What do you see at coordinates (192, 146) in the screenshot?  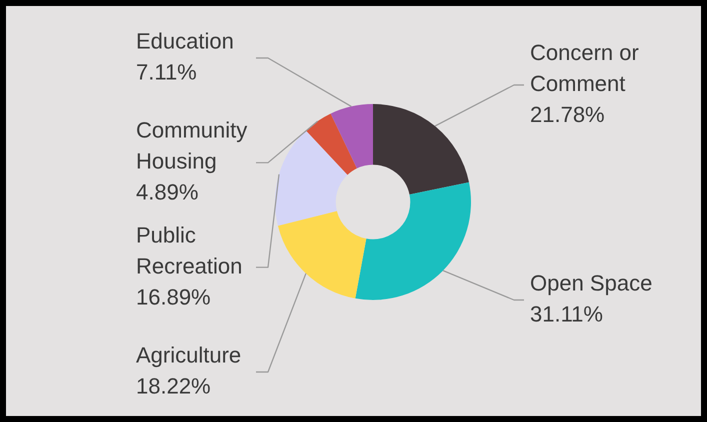 I see `slice-label: Community Housing` at bounding box center [192, 146].